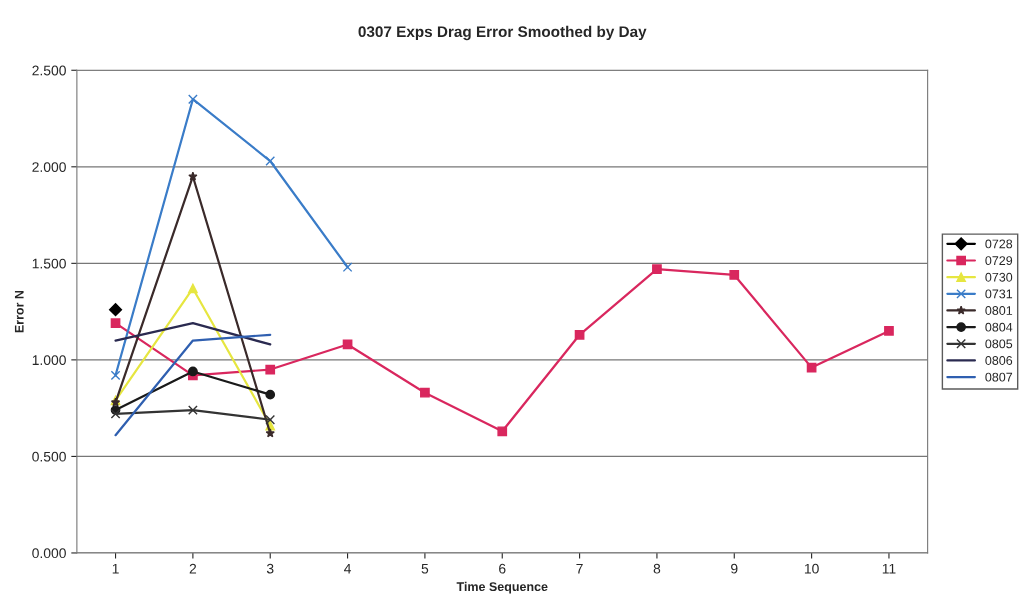  I want to click on y-tick-label: 0.500, so click(49, 456).